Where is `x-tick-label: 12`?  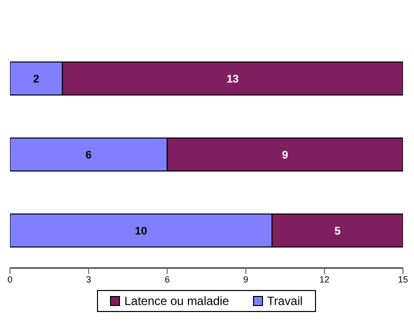
x-tick-label: 12 is located at coordinates (324, 279).